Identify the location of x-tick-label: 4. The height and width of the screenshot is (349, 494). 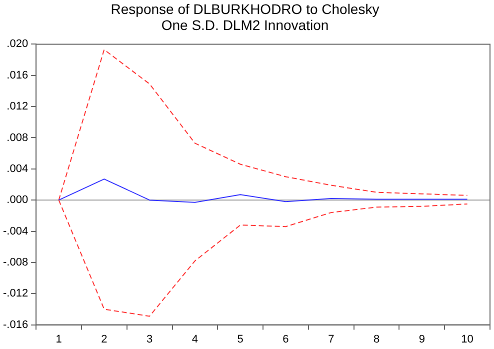
(195, 339).